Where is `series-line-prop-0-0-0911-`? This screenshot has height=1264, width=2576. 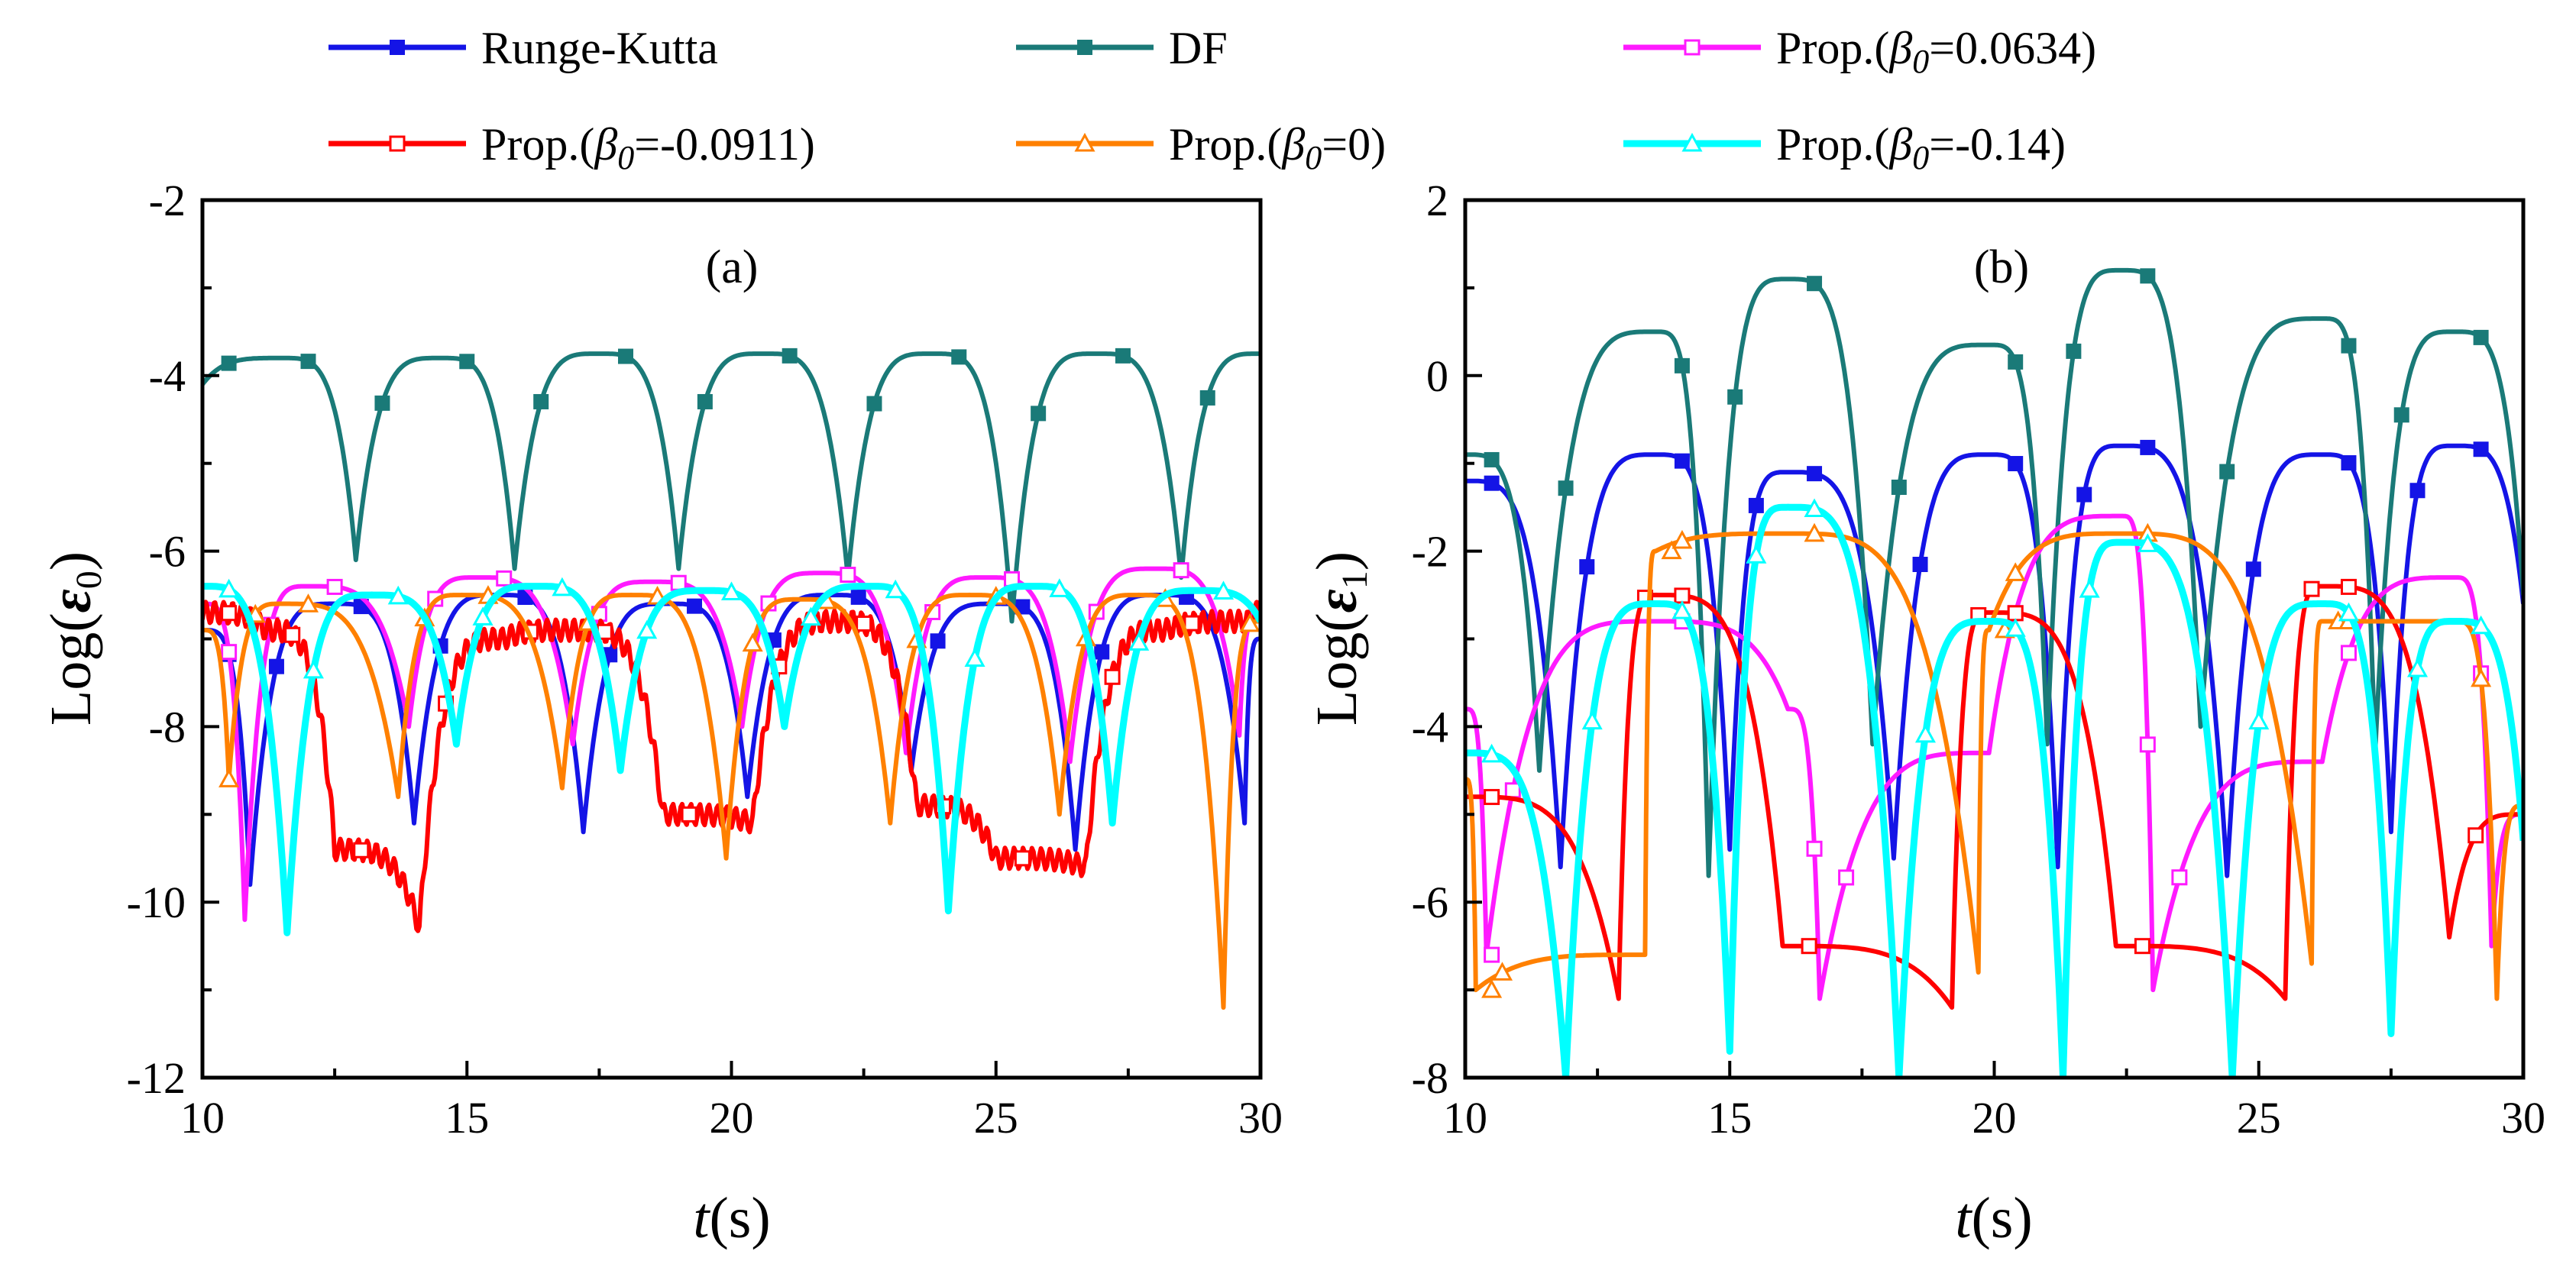
series-line-prop-0-0-0911- is located at coordinates (731, 766).